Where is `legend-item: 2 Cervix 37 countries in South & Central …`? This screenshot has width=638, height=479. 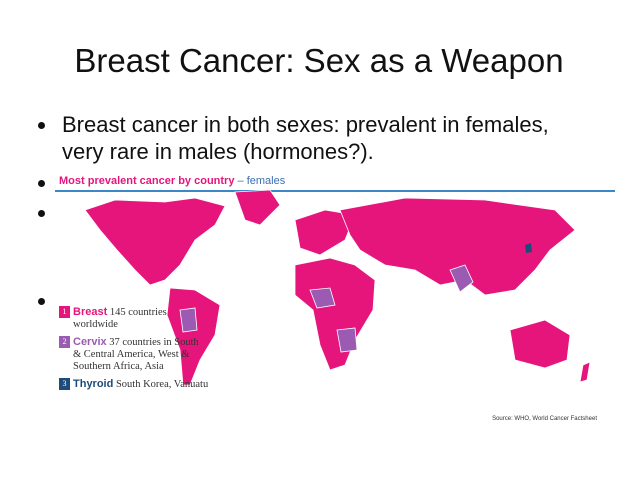 legend-item: 2 Cervix 37 countries in South & Central … is located at coordinates (129, 354).